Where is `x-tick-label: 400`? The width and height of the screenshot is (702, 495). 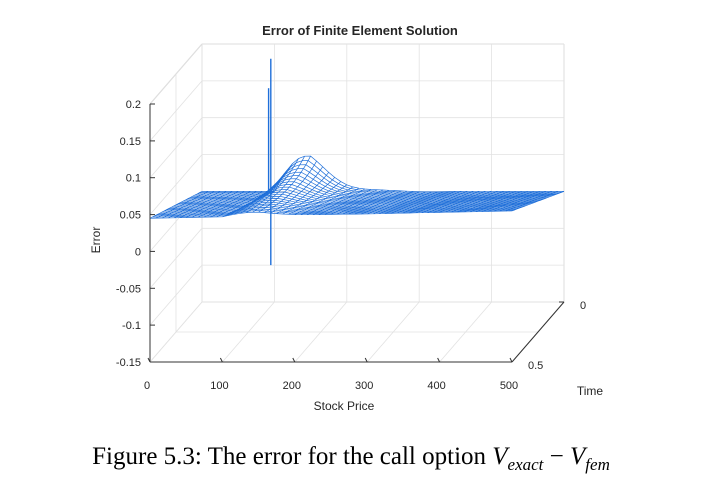
x-tick-label: 400 is located at coordinates (436, 386).